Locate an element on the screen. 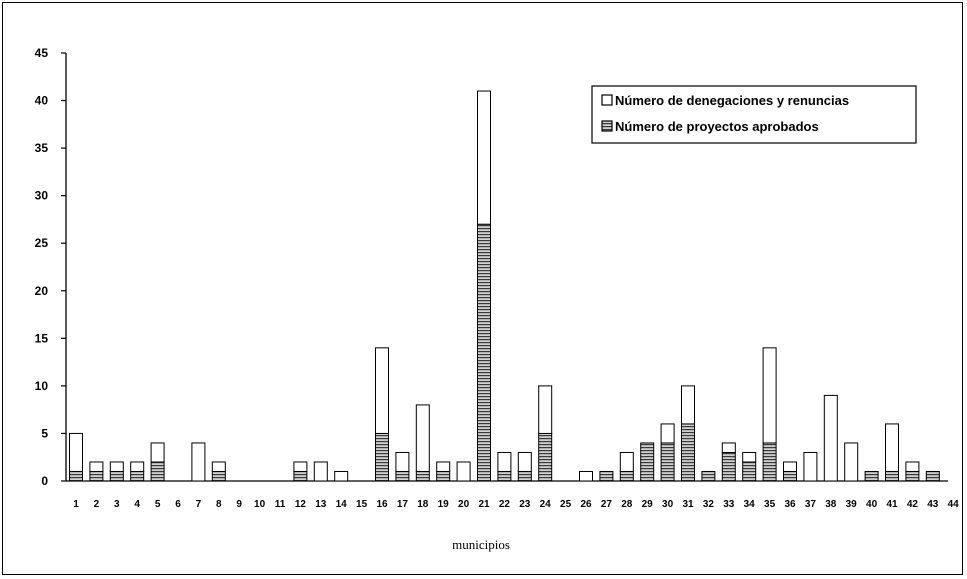 The width and height of the screenshot is (967, 579). x-tick-label: 9 is located at coordinates (239, 504).